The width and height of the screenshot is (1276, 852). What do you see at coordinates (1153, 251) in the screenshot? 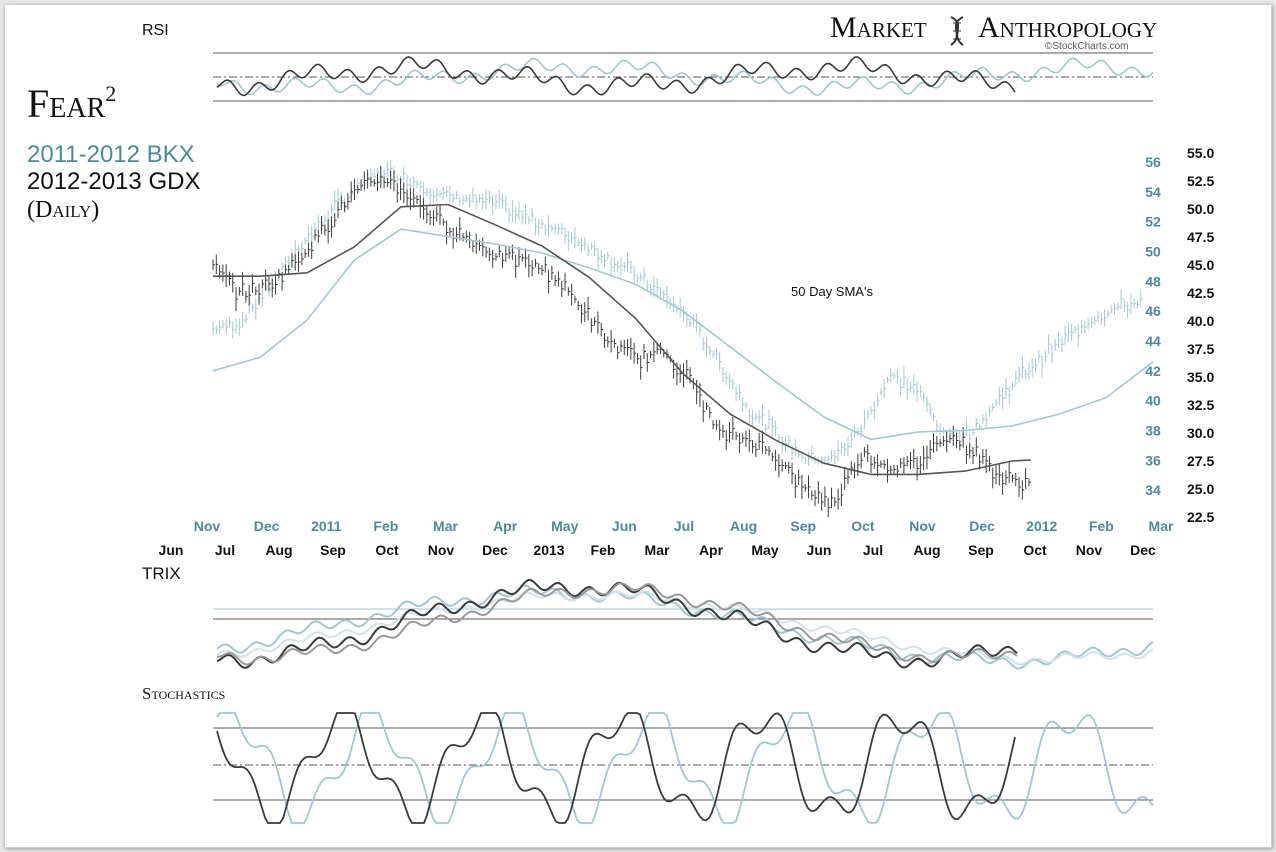
I see `bkx-y-tick: 50` at bounding box center [1153, 251].